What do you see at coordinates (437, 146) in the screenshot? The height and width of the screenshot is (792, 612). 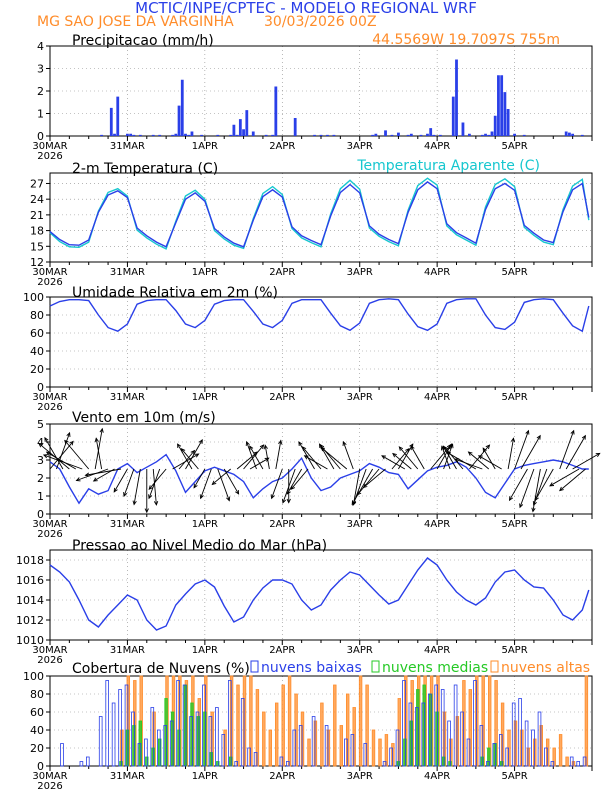 I see `precip-day-label: 4APR` at bounding box center [437, 146].